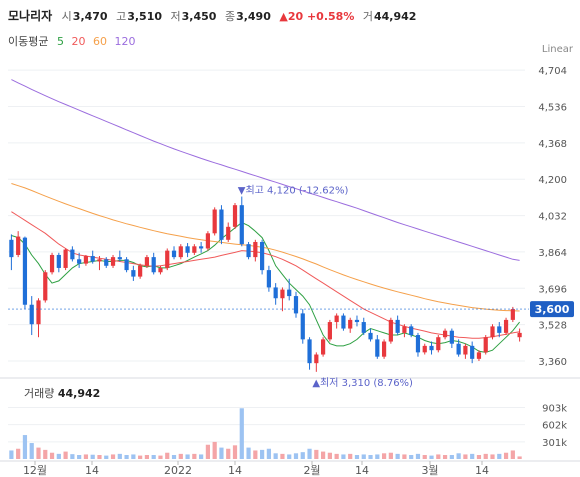 Image resolution: width=580 pixels, height=477 pixels. What do you see at coordinates (73, 41) in the screenshot?
I see `ma-legend: 이동평균 5 20 60 120` at bounding box center [73, 41].